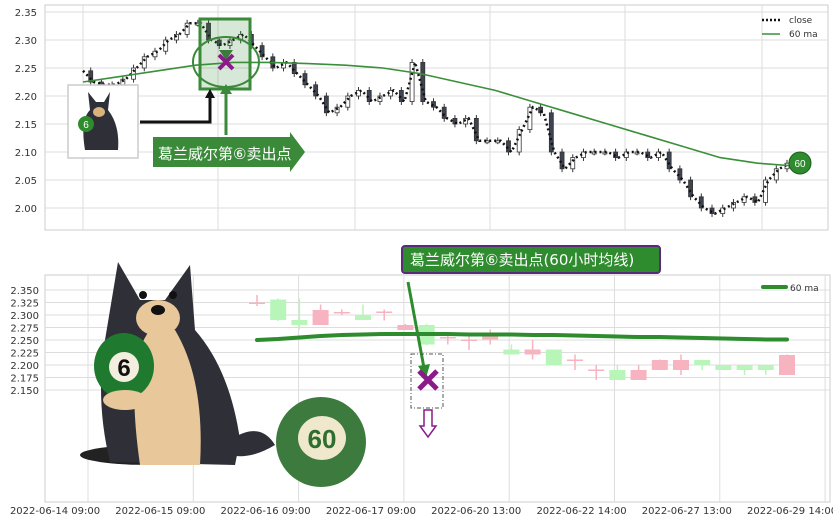 The image size is (833, 520). Describe the element at coordinates (158, 310) in the screenshot. I see `dog-nose` at that location.